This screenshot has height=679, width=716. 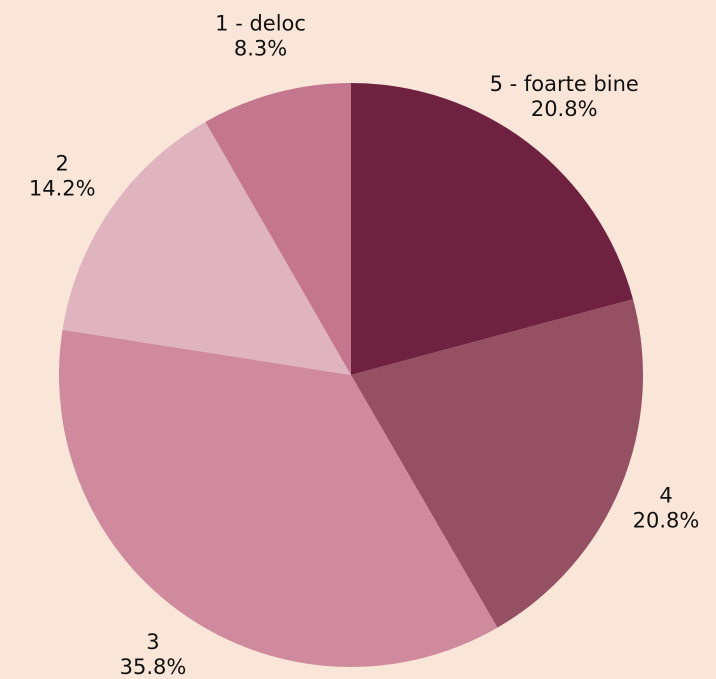 What do you see at coordinates (62, 189) in the screenshot?
I see `slice-value-label: 14.2%` at bounding box center [62, 189].